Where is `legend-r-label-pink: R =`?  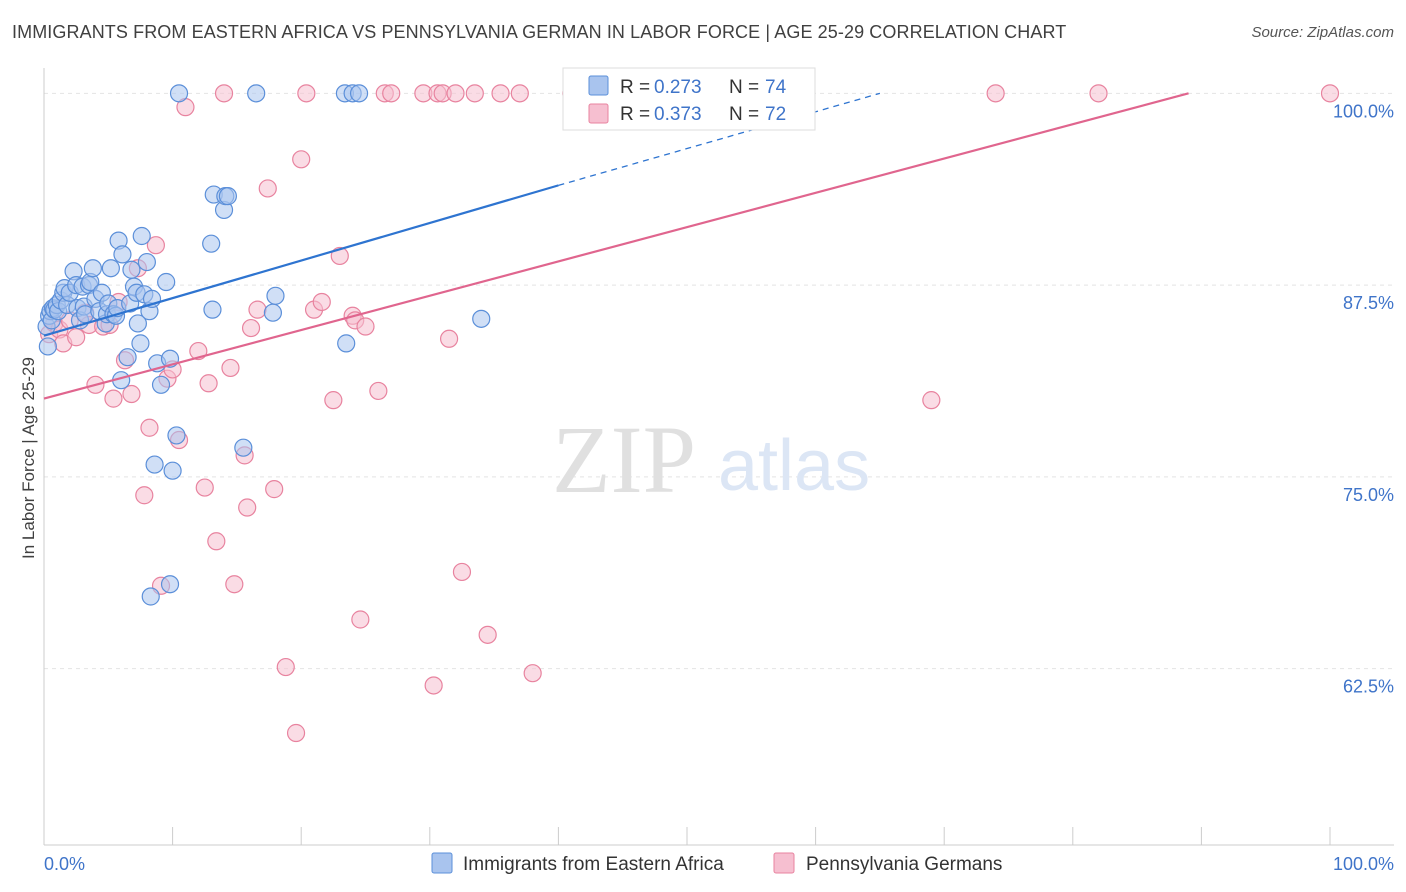 legend-r-label-pink: R = is located at coordinates (635, 114).